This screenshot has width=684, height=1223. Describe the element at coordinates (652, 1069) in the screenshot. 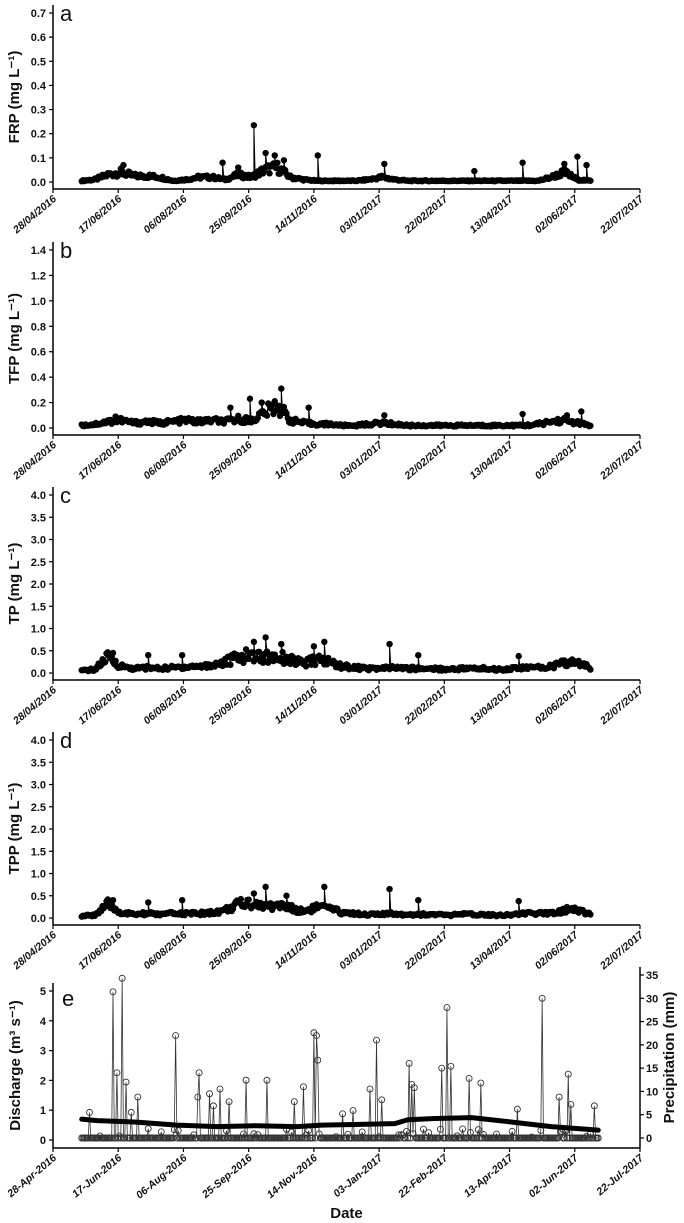

I see `y-tick-label-right: 15` at that location.